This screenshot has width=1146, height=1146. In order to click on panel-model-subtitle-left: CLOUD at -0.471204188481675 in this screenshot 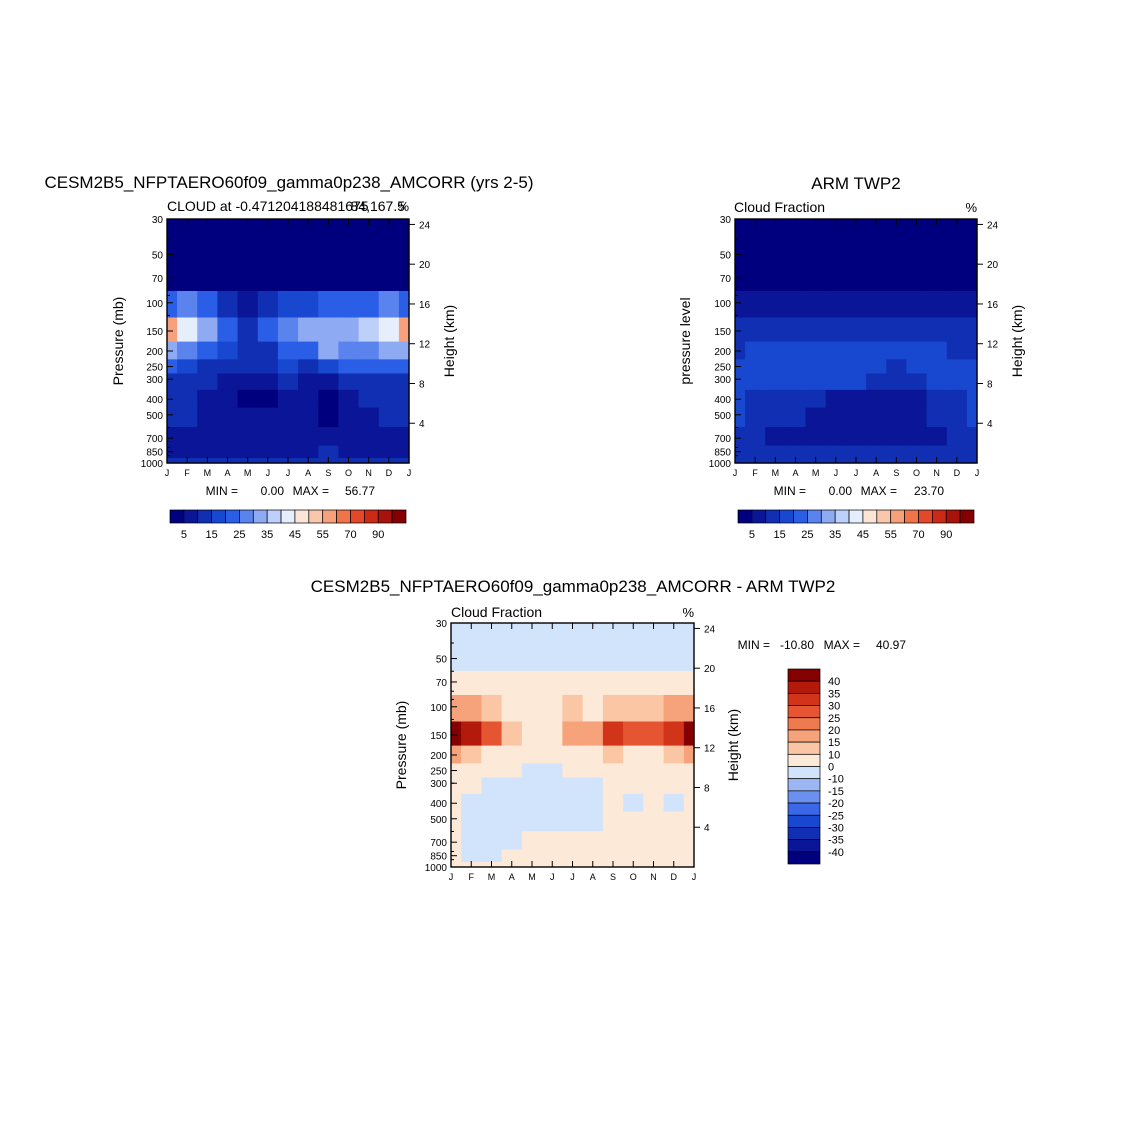, I will do `click(268, 206)`.